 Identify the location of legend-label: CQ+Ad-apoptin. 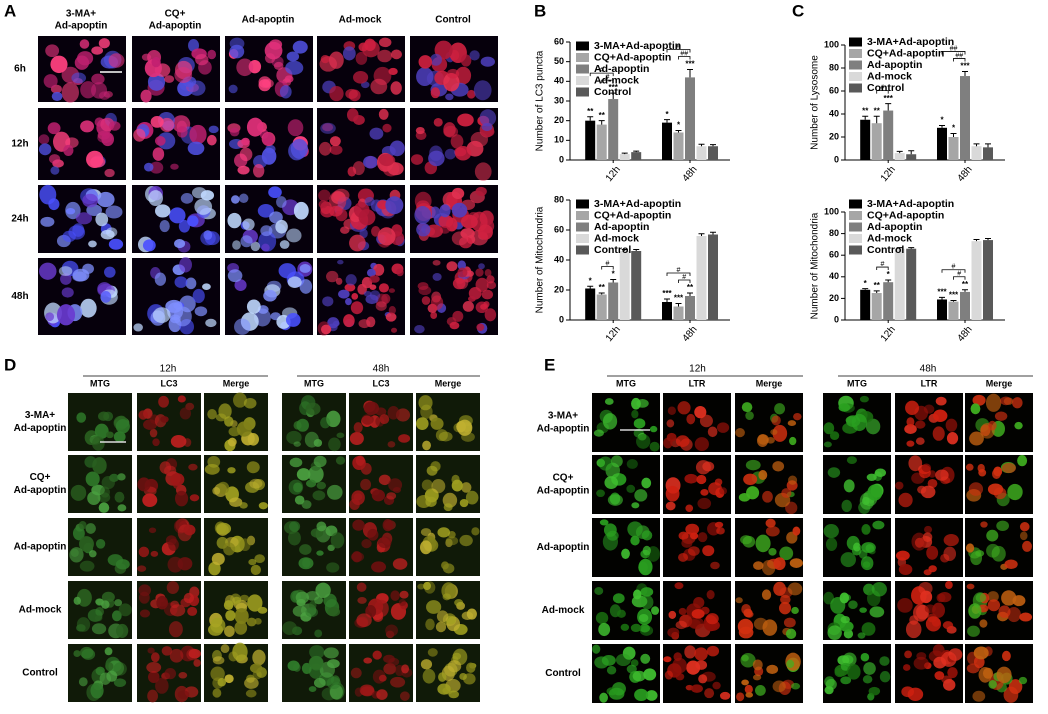
(905, 215).